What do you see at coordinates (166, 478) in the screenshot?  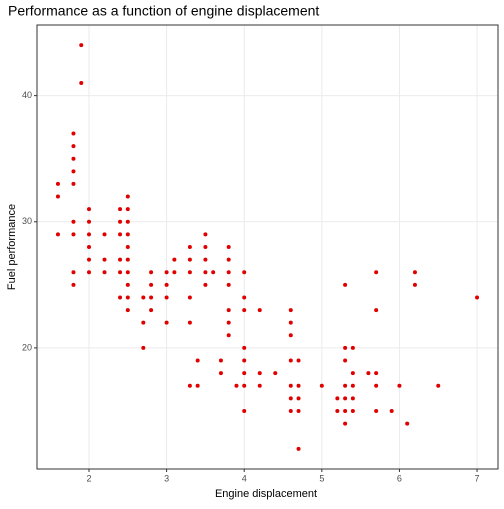 I see `x-tick-label: 3` at bounding box center [166, 478].